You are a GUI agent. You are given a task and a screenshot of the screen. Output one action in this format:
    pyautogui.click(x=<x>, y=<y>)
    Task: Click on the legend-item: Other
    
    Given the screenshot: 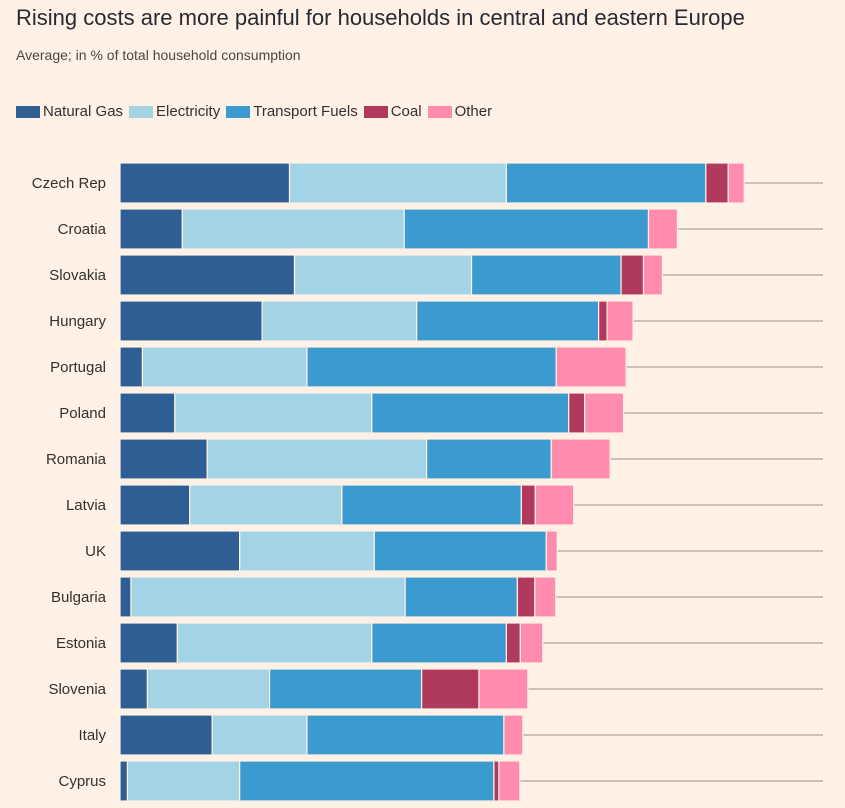 What is the action you would take?
    pyautogui.click(x=460, y=111)
    